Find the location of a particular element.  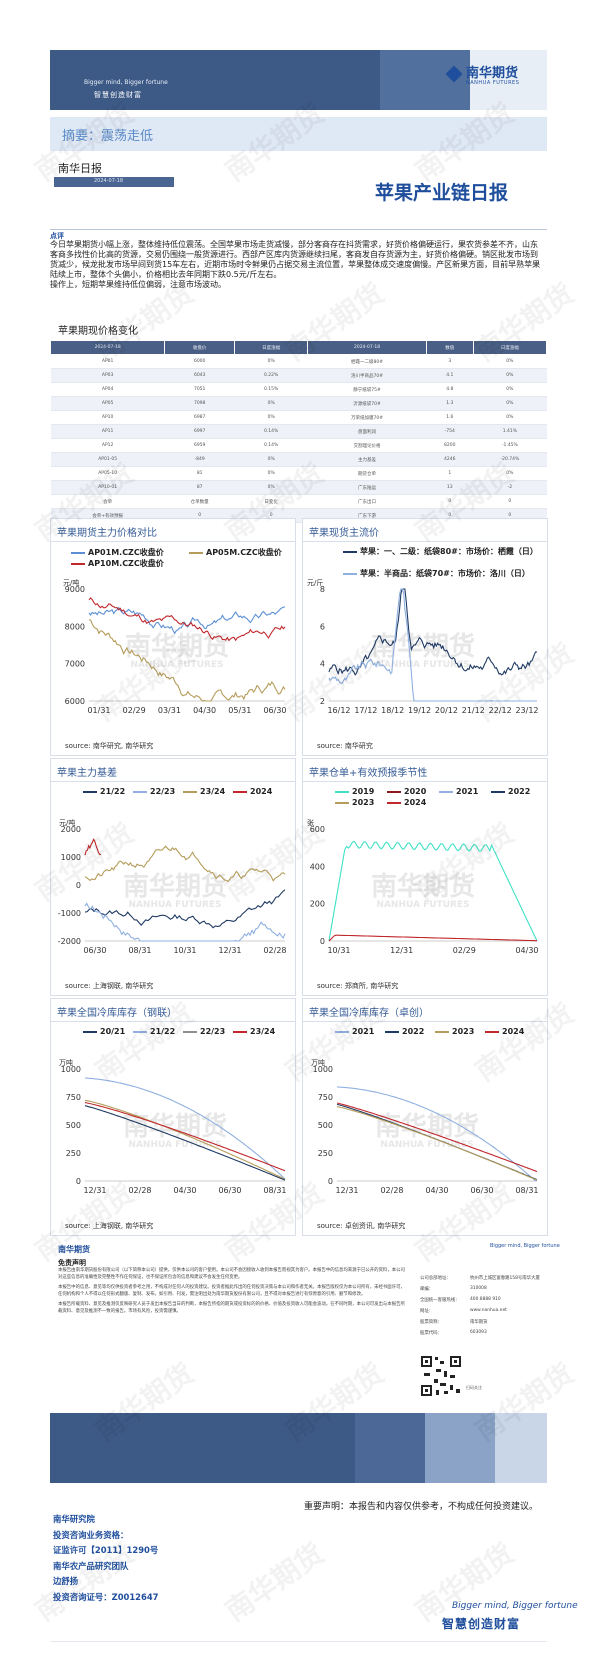

y-tick-label: 2 is located at coordinates (322, 701).